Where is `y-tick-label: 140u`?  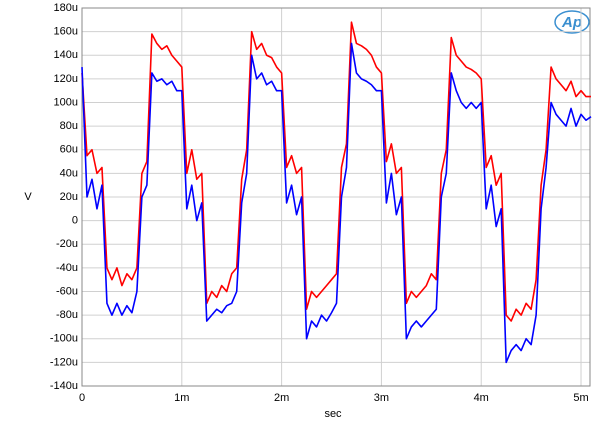 y-tick-label: 140u is located at coordinates (66, 55).